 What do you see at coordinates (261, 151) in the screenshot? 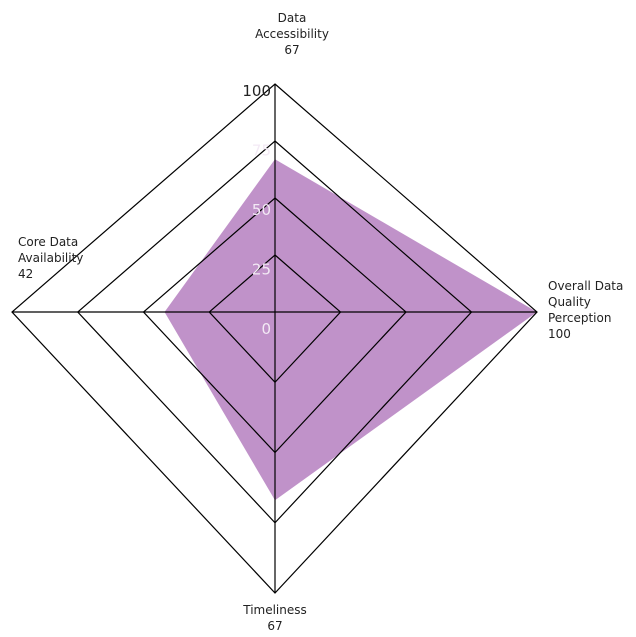
I see `r-tick-label: 75` at bounding box center [261, 151].